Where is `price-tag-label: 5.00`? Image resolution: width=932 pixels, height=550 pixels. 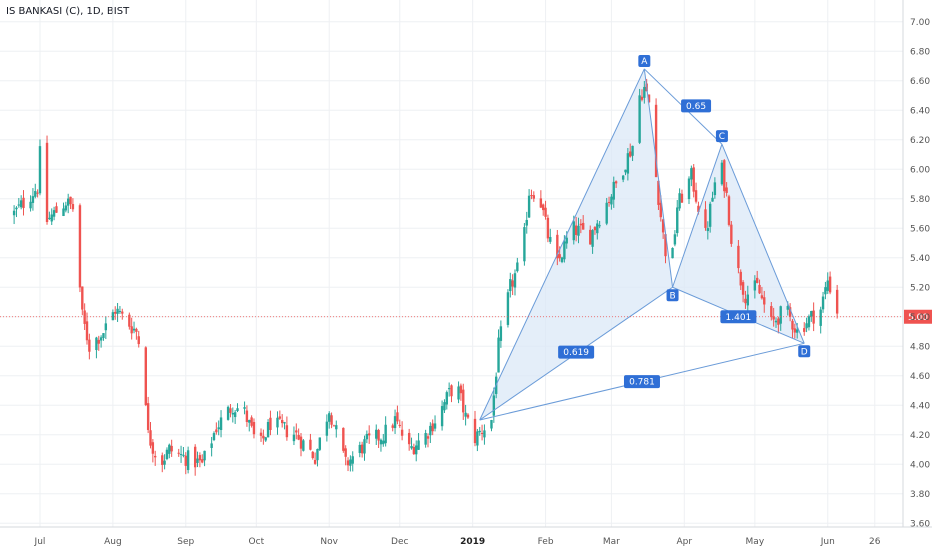
price-tag-label: 5.00 is located at coordinates (918, 318).